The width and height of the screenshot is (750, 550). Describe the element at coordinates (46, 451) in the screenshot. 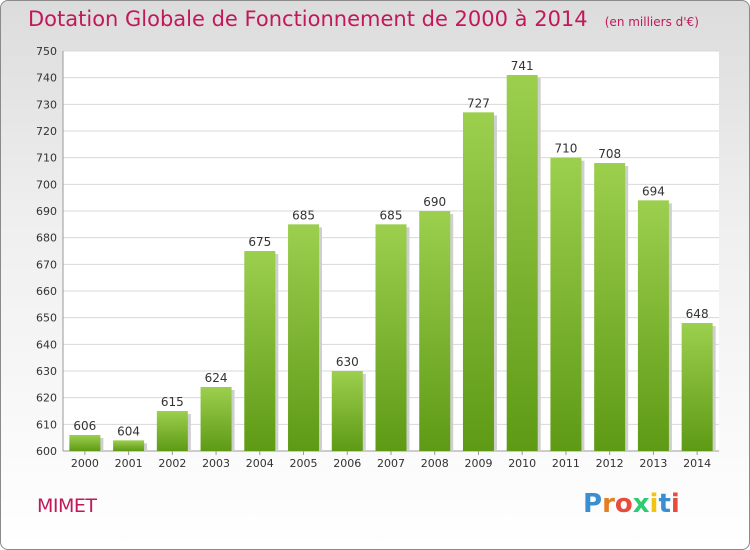

I see `y-tick-label: 600` at that location.